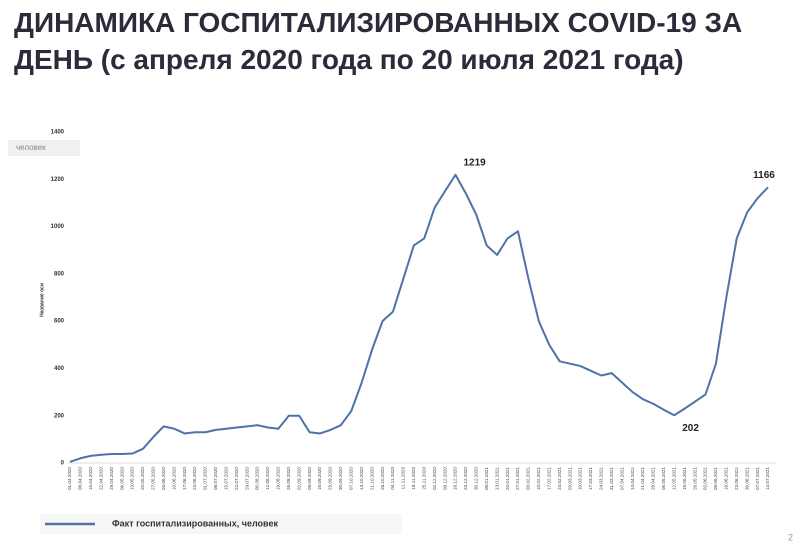 The image size is (800, 549). I want to click on x-tick-label: 22.04.2020, so click(100, 478).